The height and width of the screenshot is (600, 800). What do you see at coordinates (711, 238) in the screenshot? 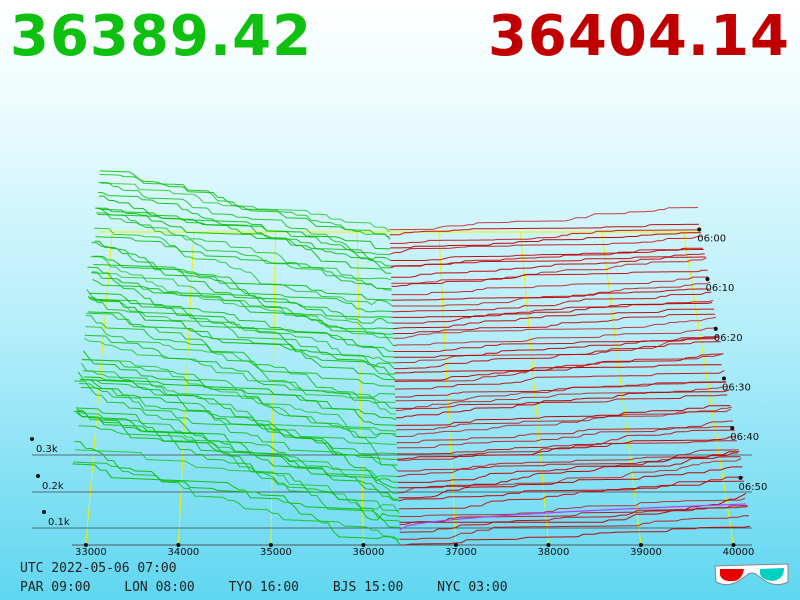
I see `time-tick-label: 06:00` at bounding box center [711, 238].